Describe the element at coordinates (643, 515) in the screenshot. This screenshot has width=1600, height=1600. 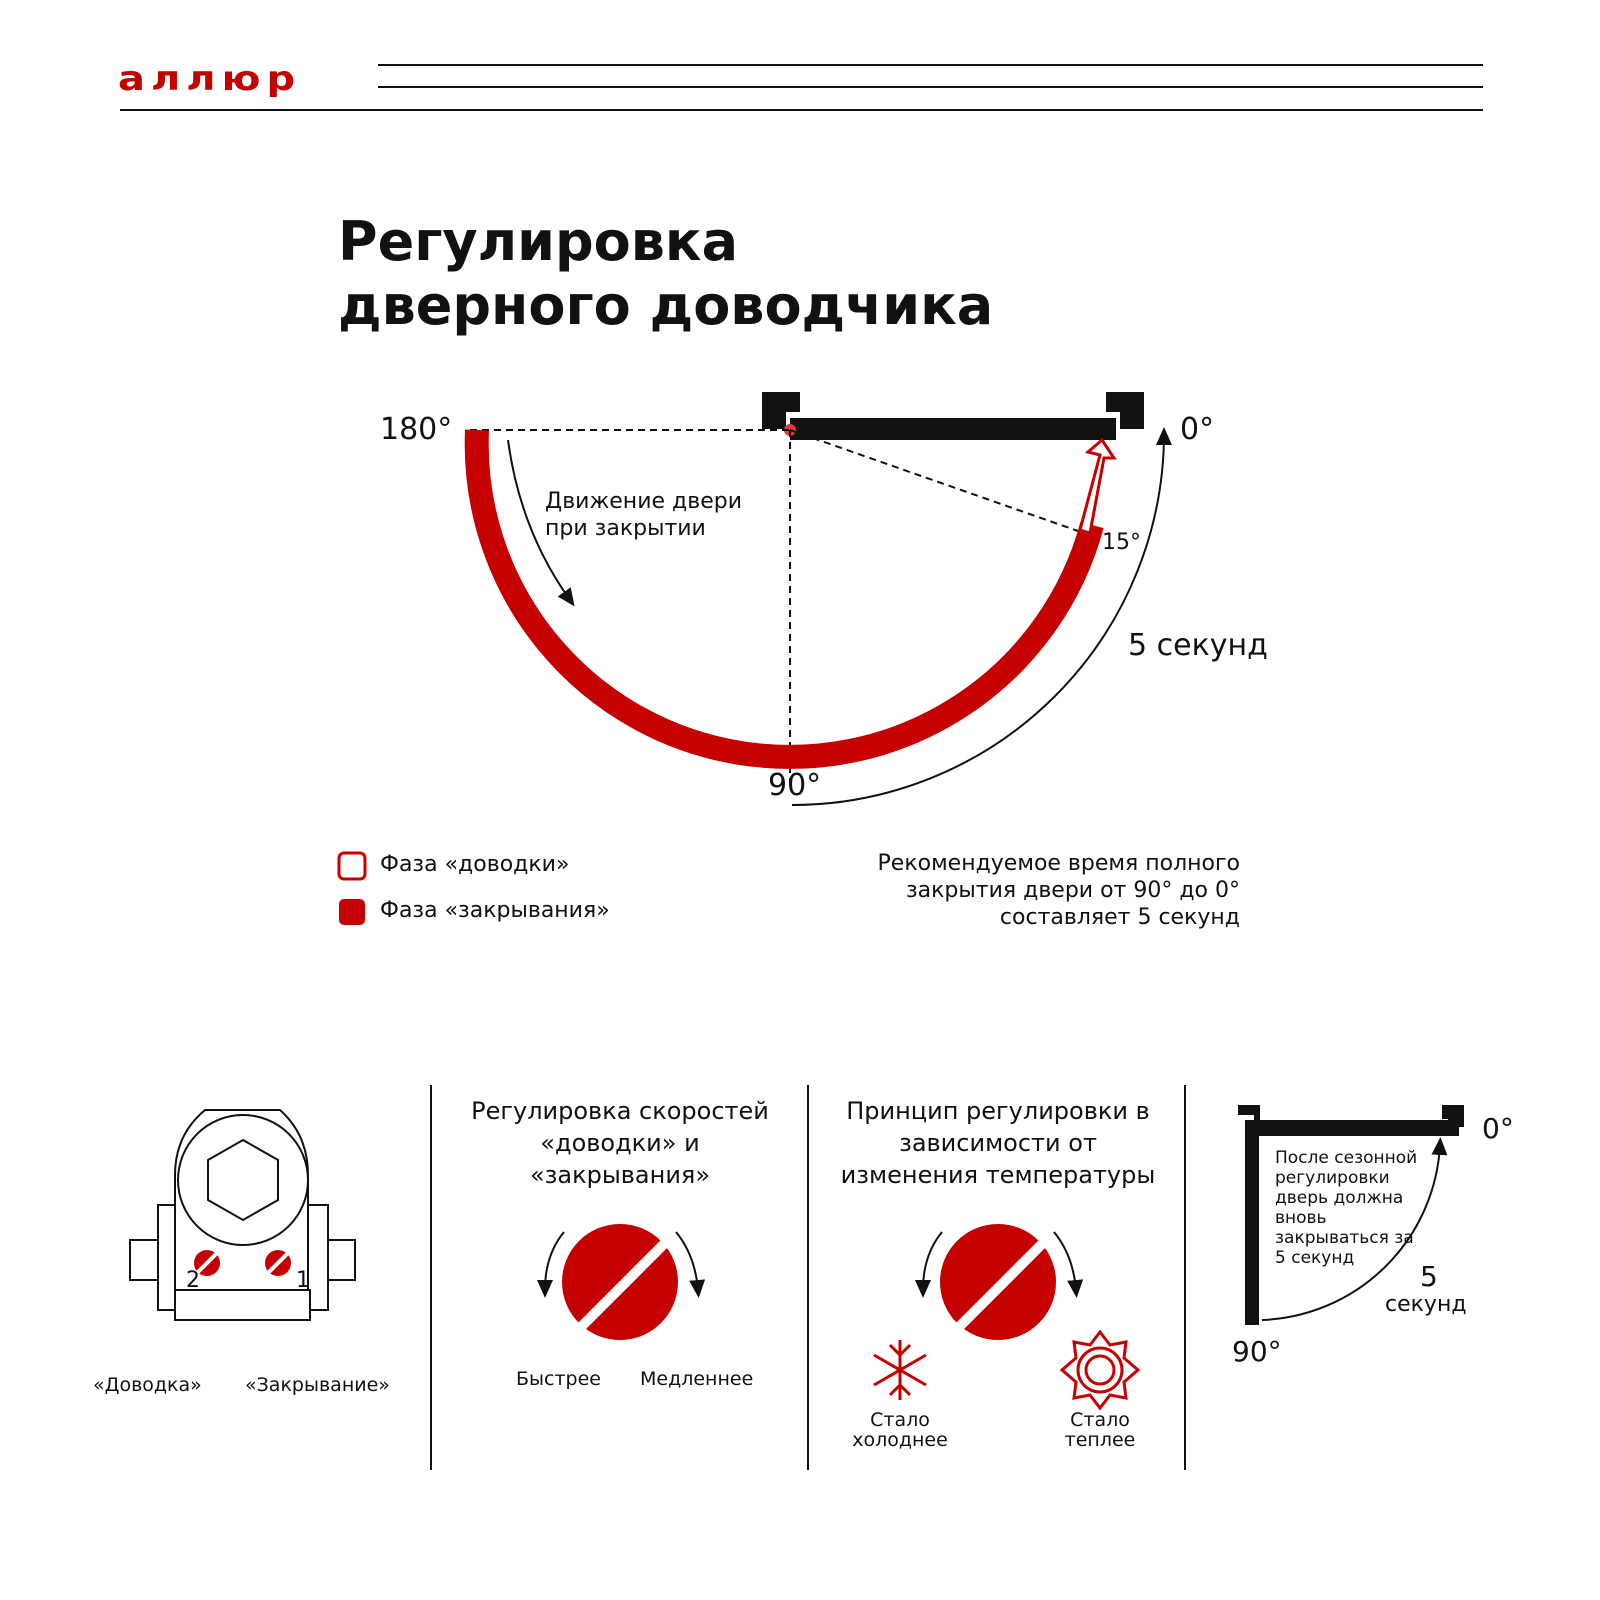
I see `movement-label: Движение двери при закрытии` at that location.